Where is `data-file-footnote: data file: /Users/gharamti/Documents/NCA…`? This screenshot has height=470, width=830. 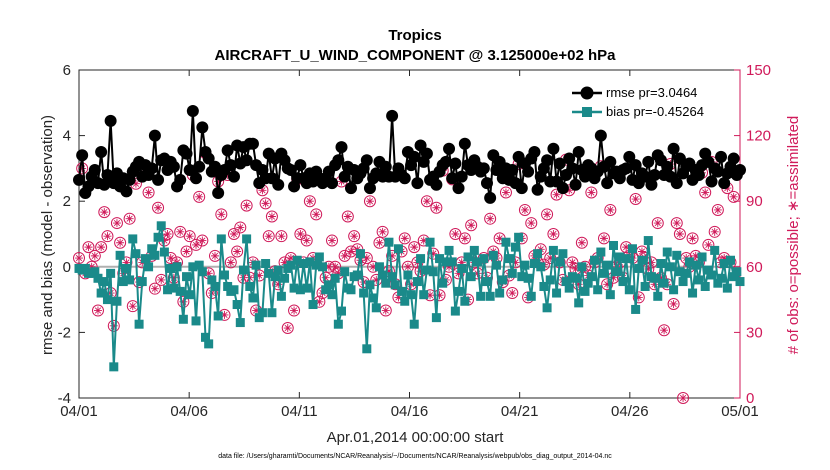
data-file-footnote: data file: /Users/gharamti/Documents/NCA… is located at coordinates (415, 456).